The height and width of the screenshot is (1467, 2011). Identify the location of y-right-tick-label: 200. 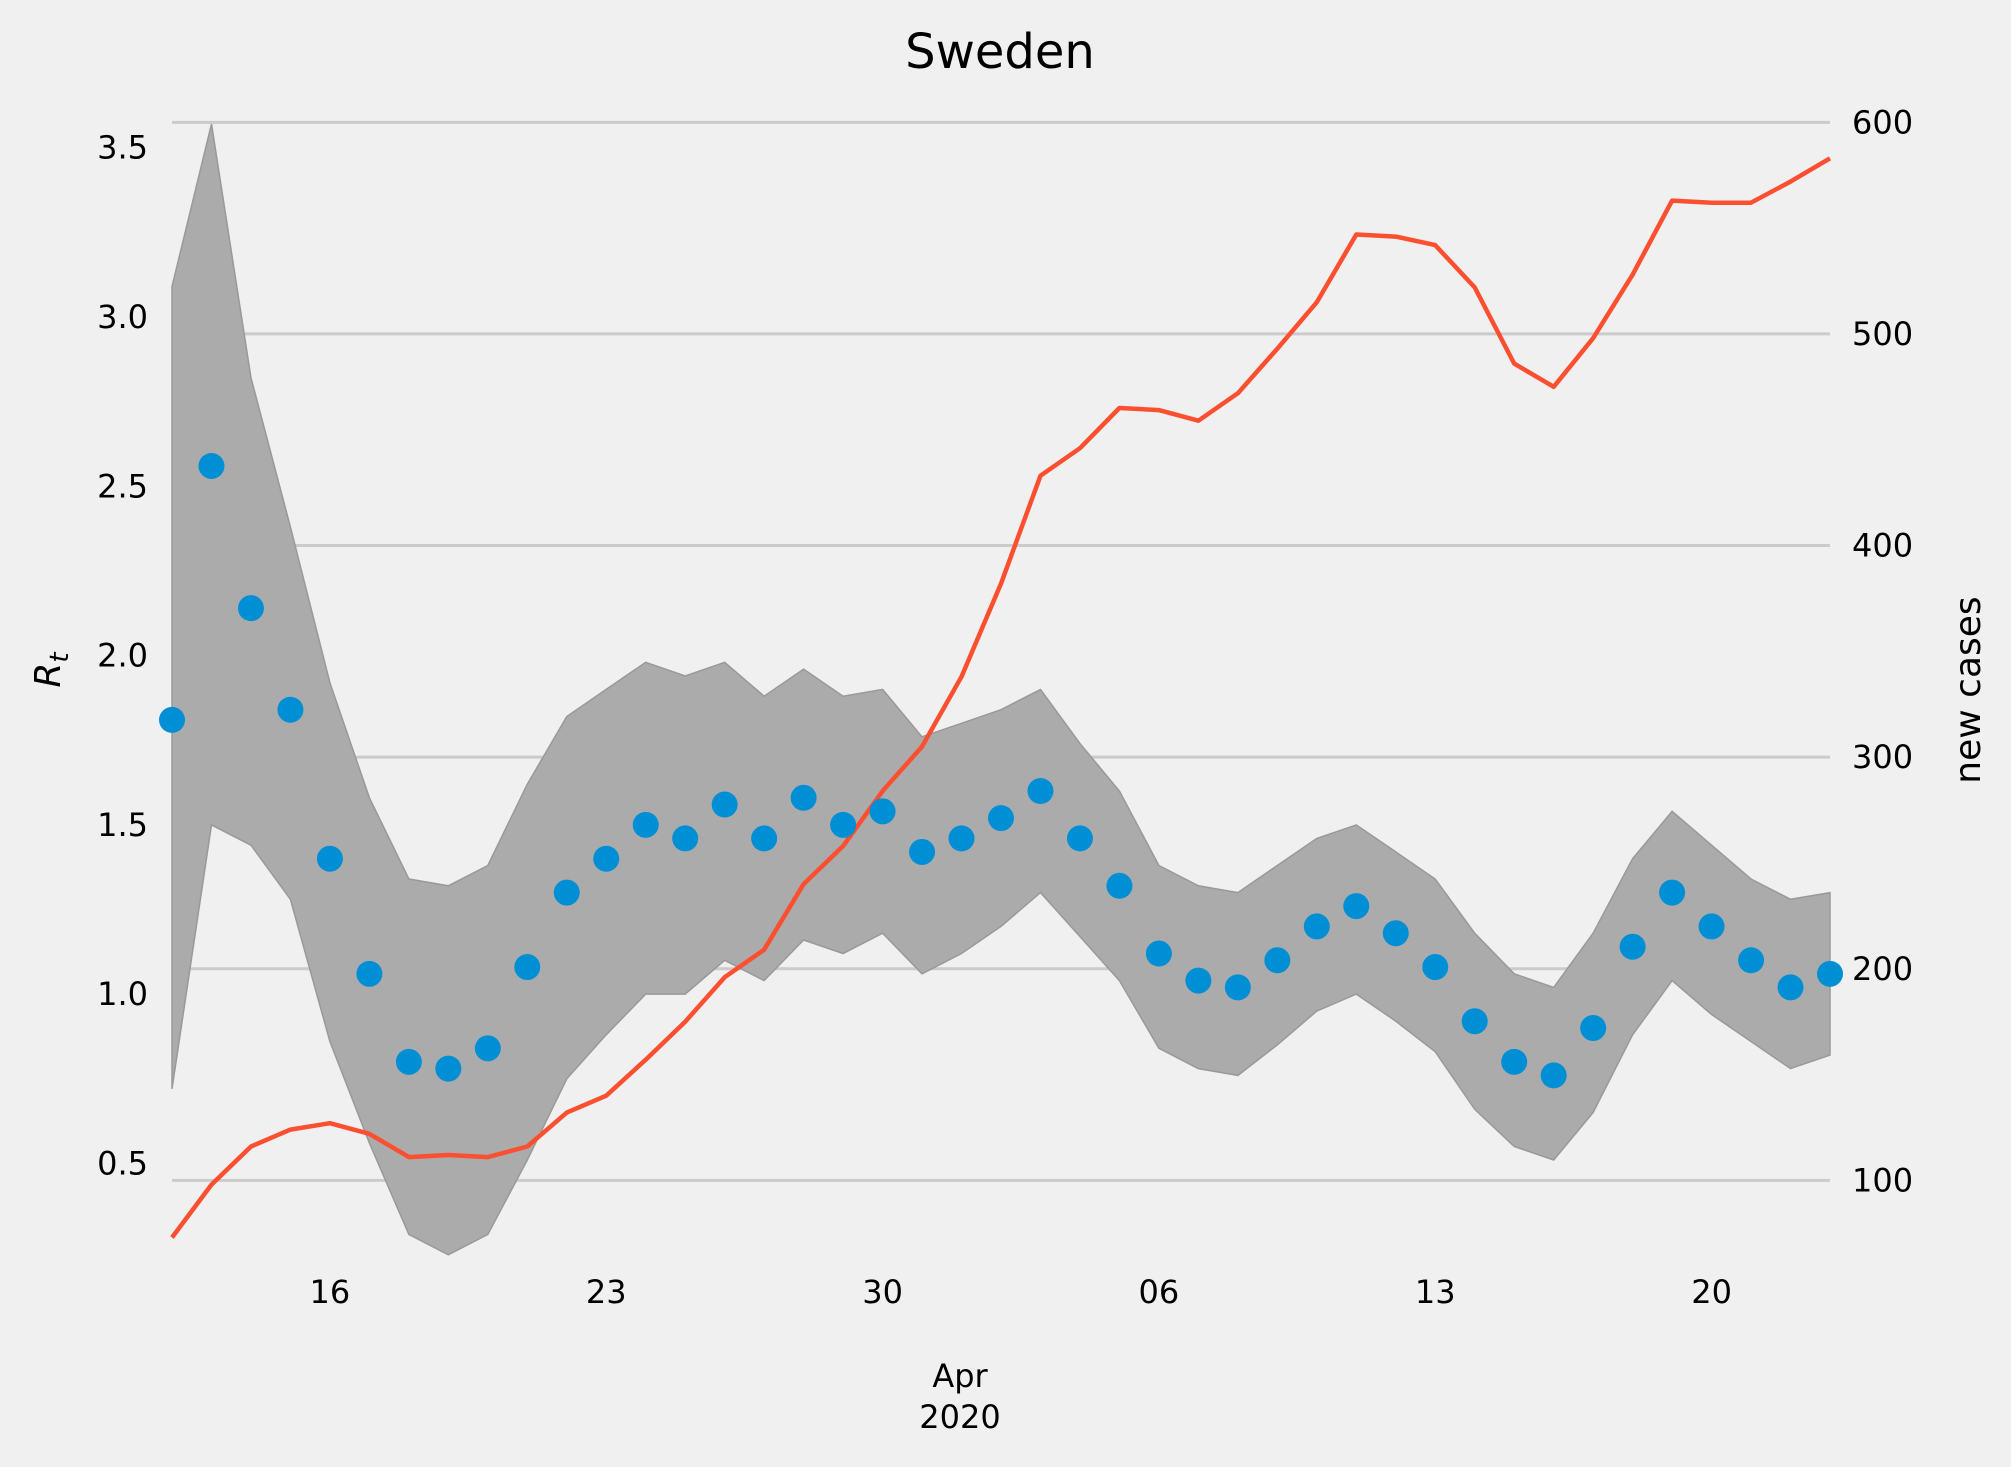
(1882, 969).